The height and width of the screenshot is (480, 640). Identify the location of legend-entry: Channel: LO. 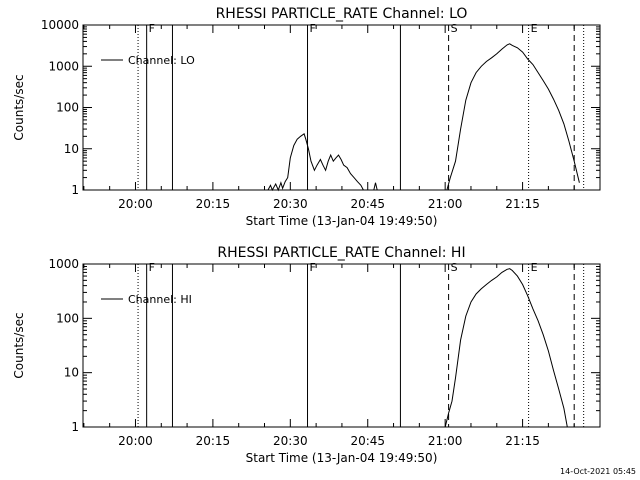
(161, 60).